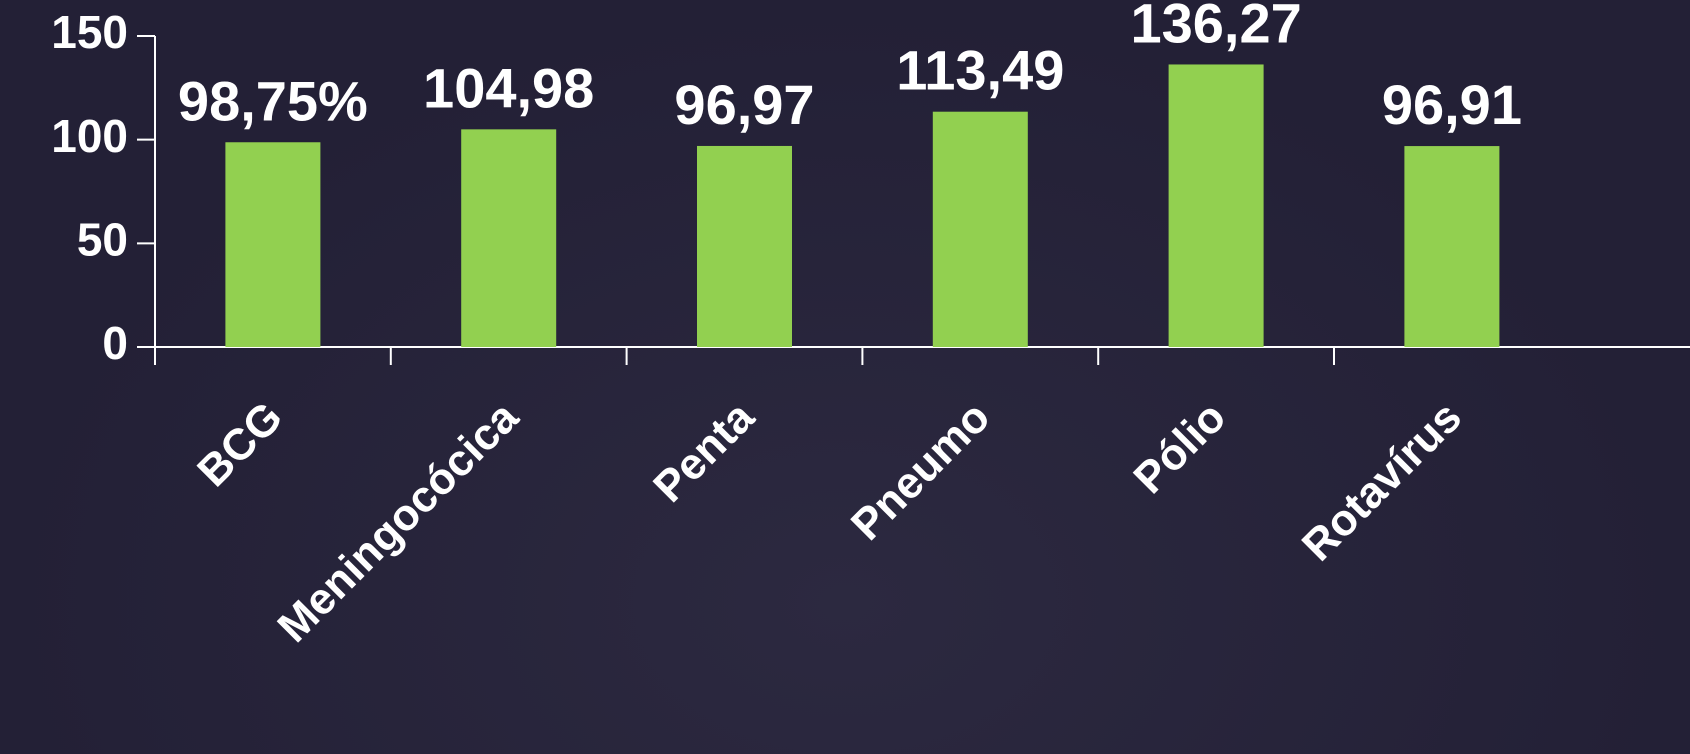 Image resolution: width=1690 pixels, height=754 pixels. I want to click on value-label: 136,27, so click(1215, 27).